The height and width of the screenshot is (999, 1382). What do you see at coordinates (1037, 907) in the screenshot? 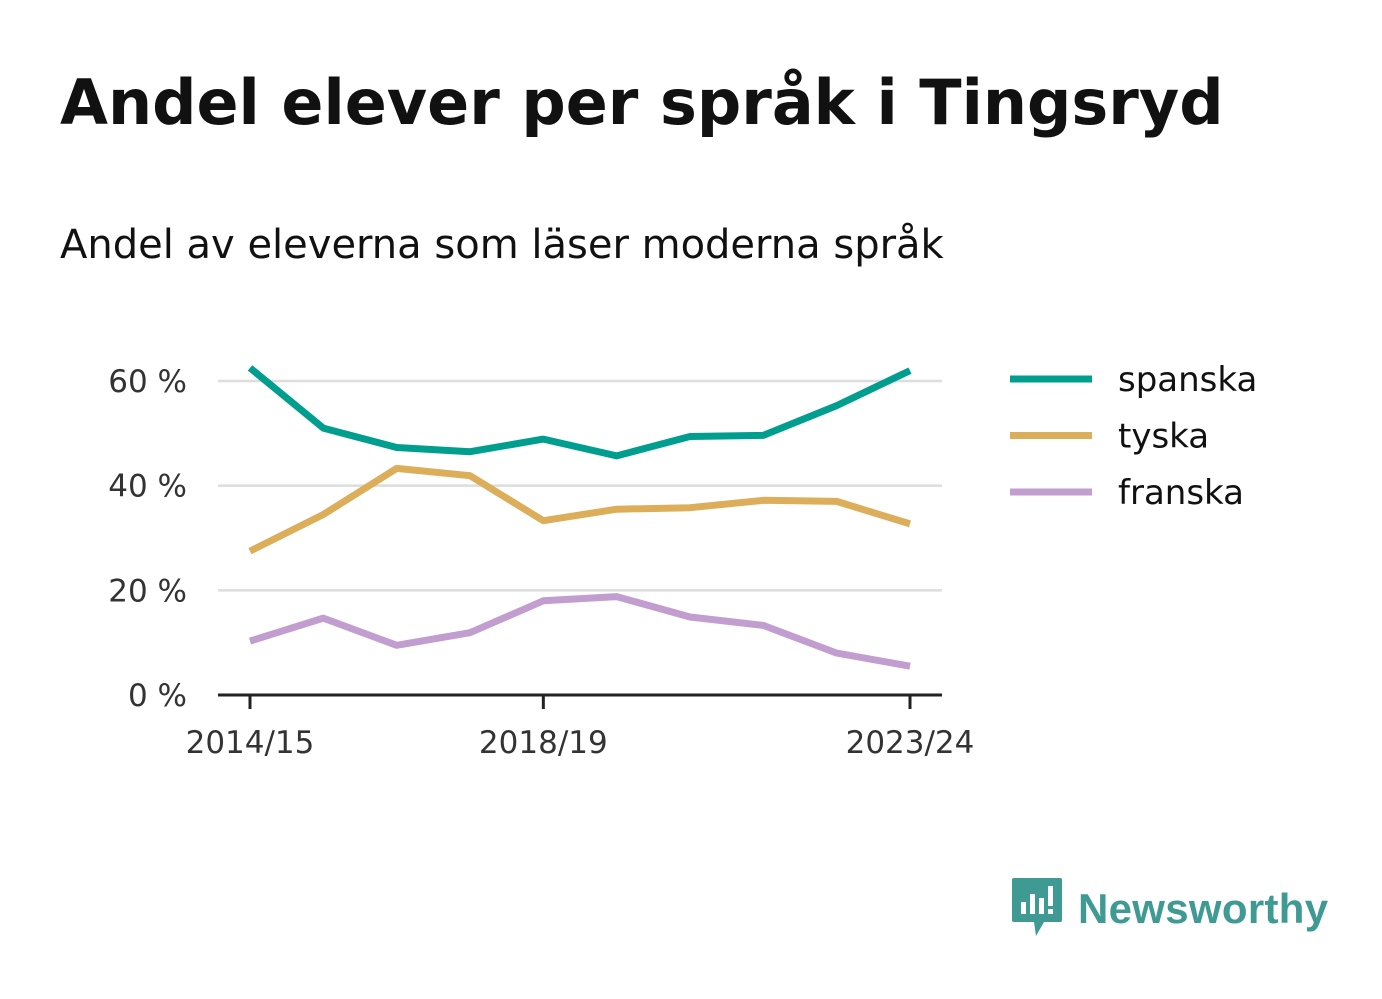
I see `newsworthy-logo-icon` at bounding box center [1037, 907].